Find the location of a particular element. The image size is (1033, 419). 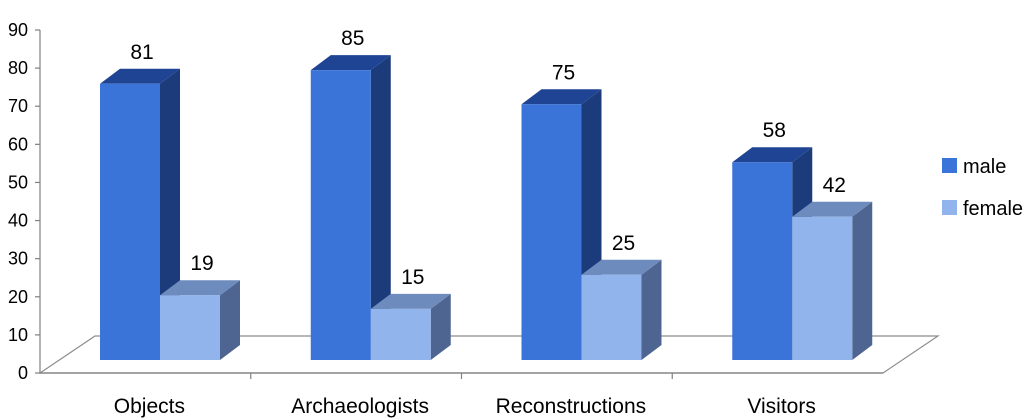

category-label-reconstructions: Reconstructions is located at coordinates (571, 406).